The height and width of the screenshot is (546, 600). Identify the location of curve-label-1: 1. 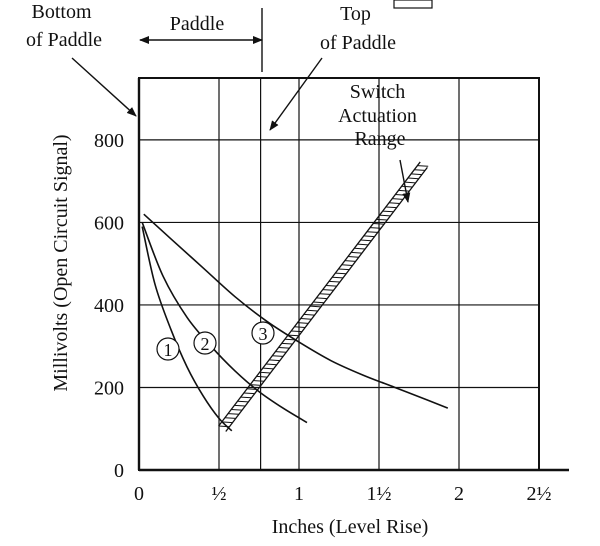
(168, 349).